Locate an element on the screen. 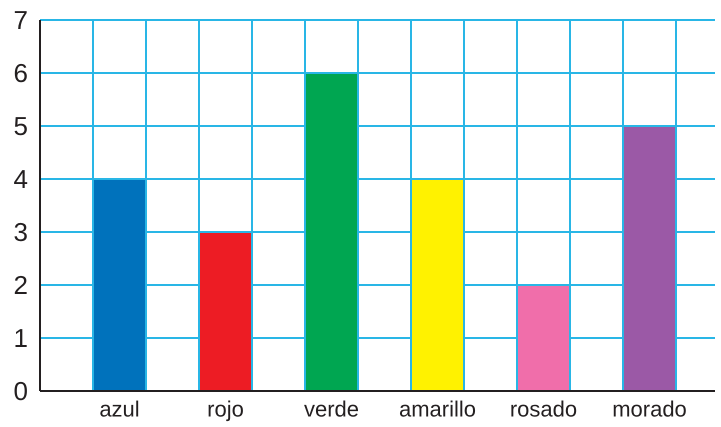 The height and width of the screenshot is (427, 721). x-tick-label: morado is located at coordinates (649, 409).